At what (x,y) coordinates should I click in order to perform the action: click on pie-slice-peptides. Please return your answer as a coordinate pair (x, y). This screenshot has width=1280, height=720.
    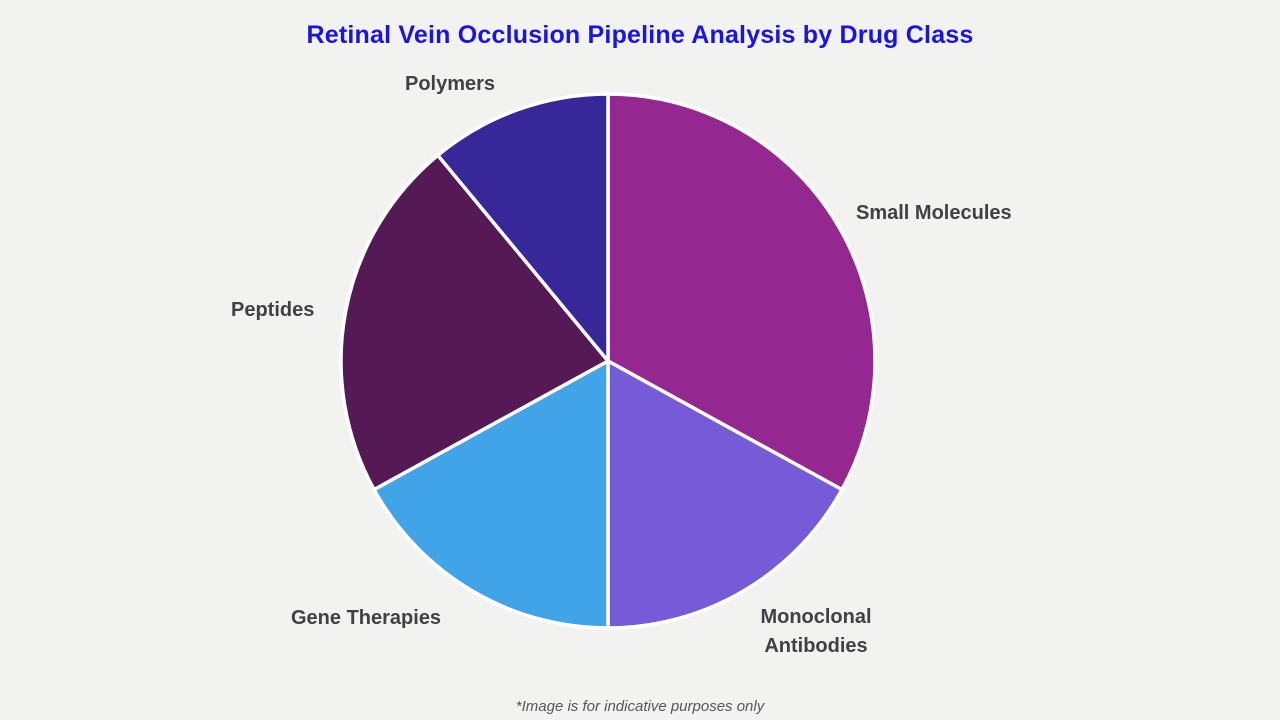
    Looking at the image, I should click on (474, 322).